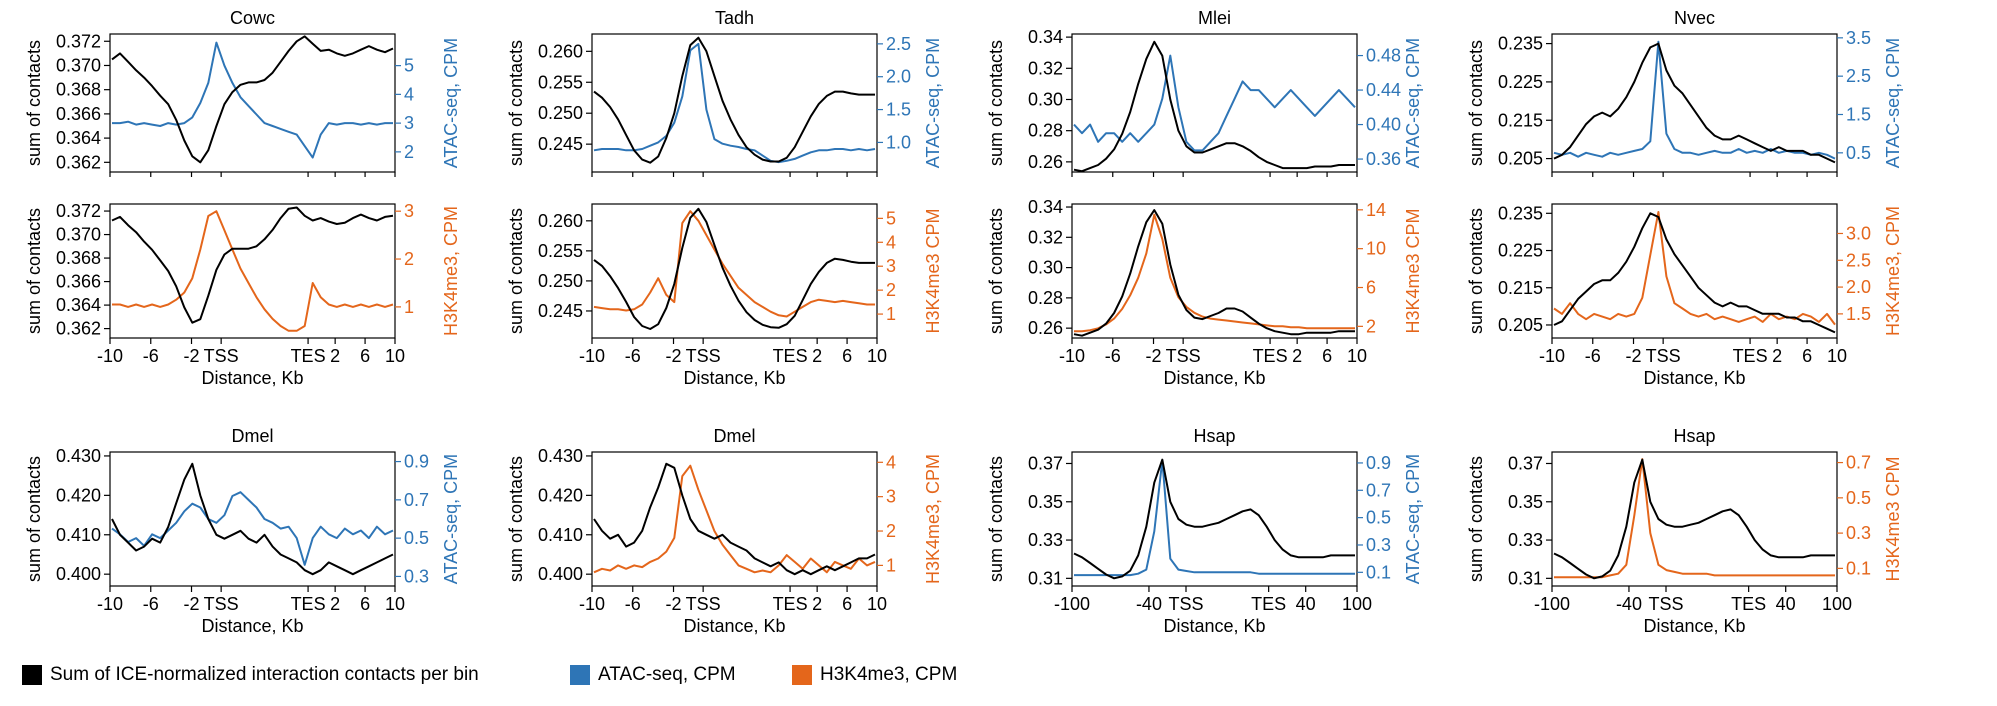 The width and height of the screenshot is (1997, 706). What do you see at coordinates (560, 51) in the screenshot?
I see `y-tick-label: 0.260` at bounding box center [560, 51].